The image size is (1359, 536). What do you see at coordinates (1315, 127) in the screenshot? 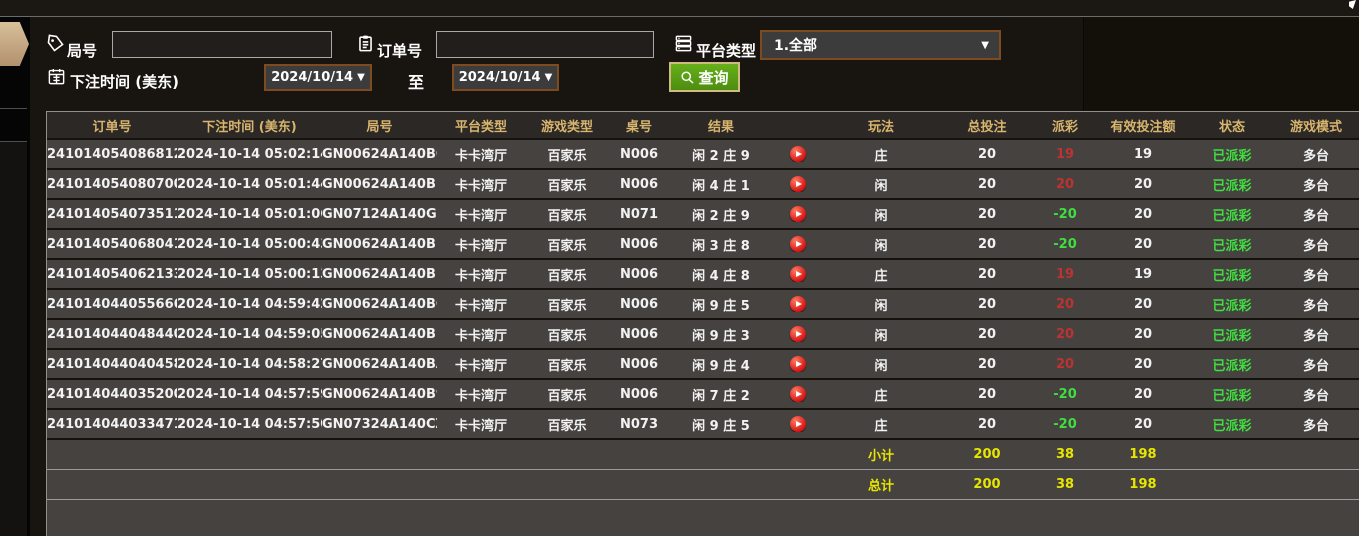
I see `header-game-mode: 游戏模式` at bounding box center [1315, 127].